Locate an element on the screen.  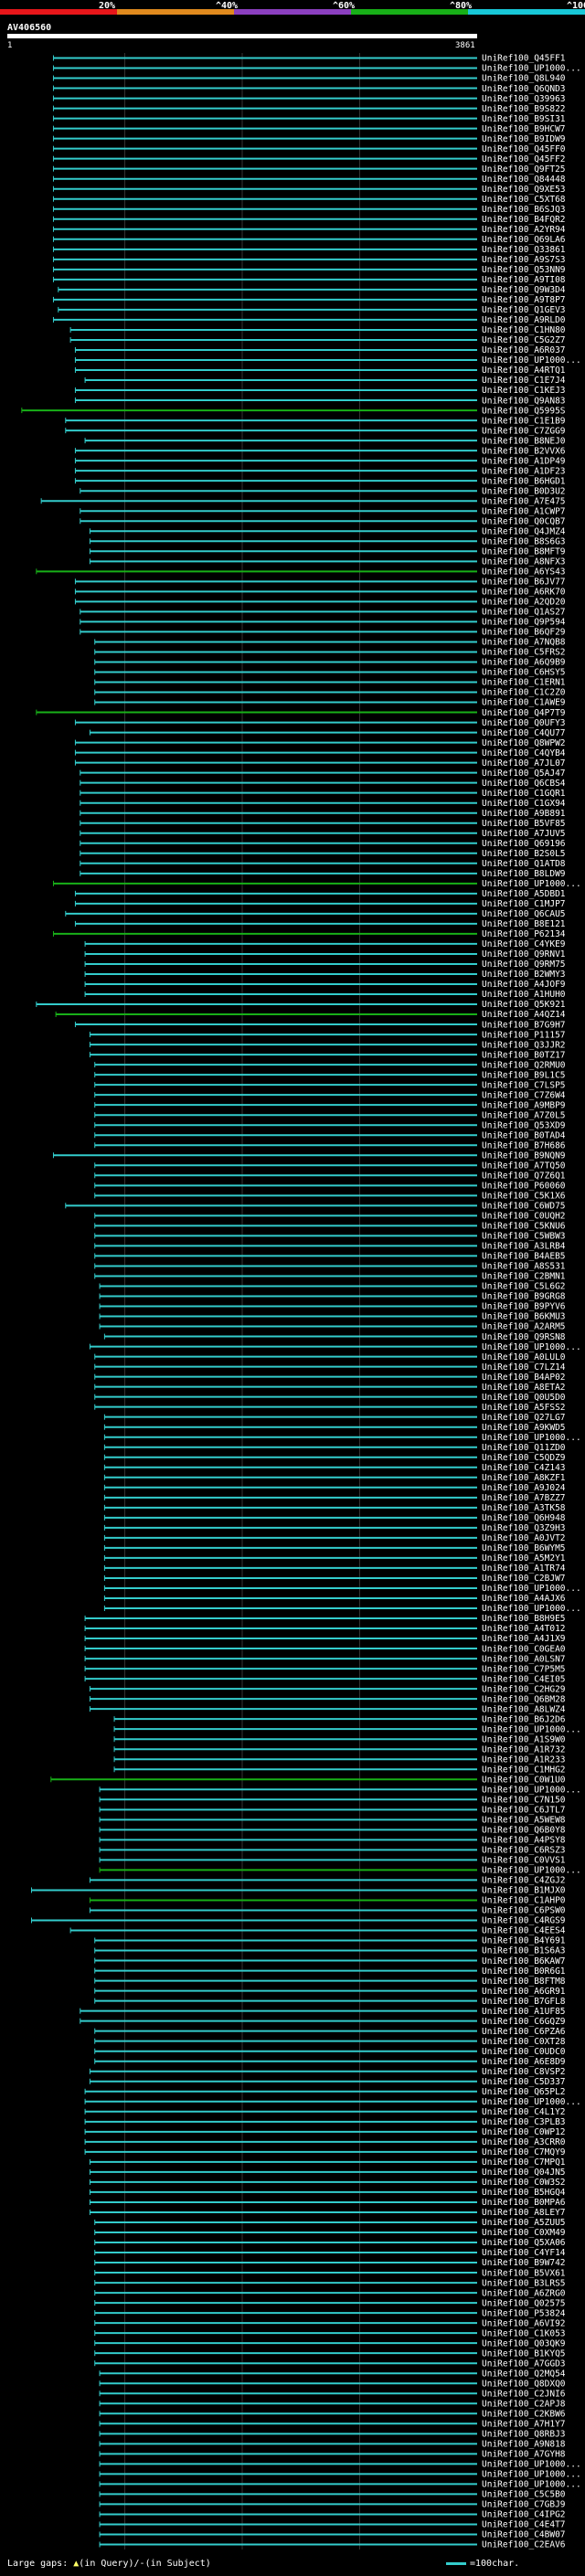
hit-label: UniRef100_A9TI08 is located at coordinates (524, 280).